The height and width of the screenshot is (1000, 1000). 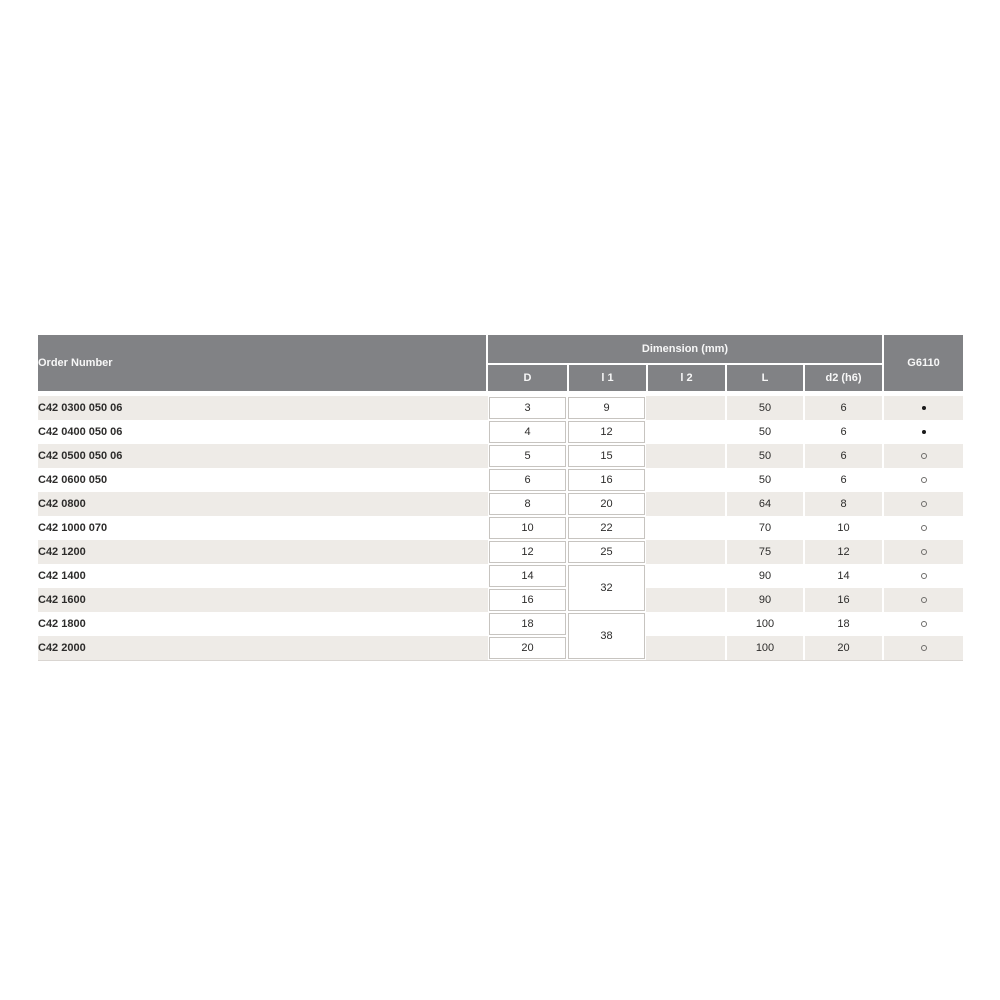 What do you see at coordinates (923, 432) in the screenshot?
I see `filled-dot-icon` at bounding box center [923, 432].